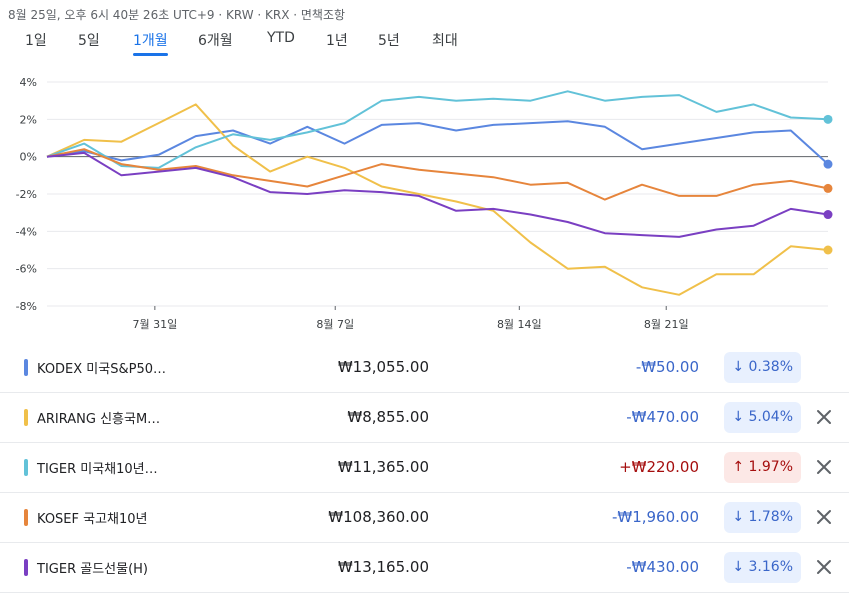  I want to click on percent-change-badge: ↓ 3.16%, so click(762, 567).